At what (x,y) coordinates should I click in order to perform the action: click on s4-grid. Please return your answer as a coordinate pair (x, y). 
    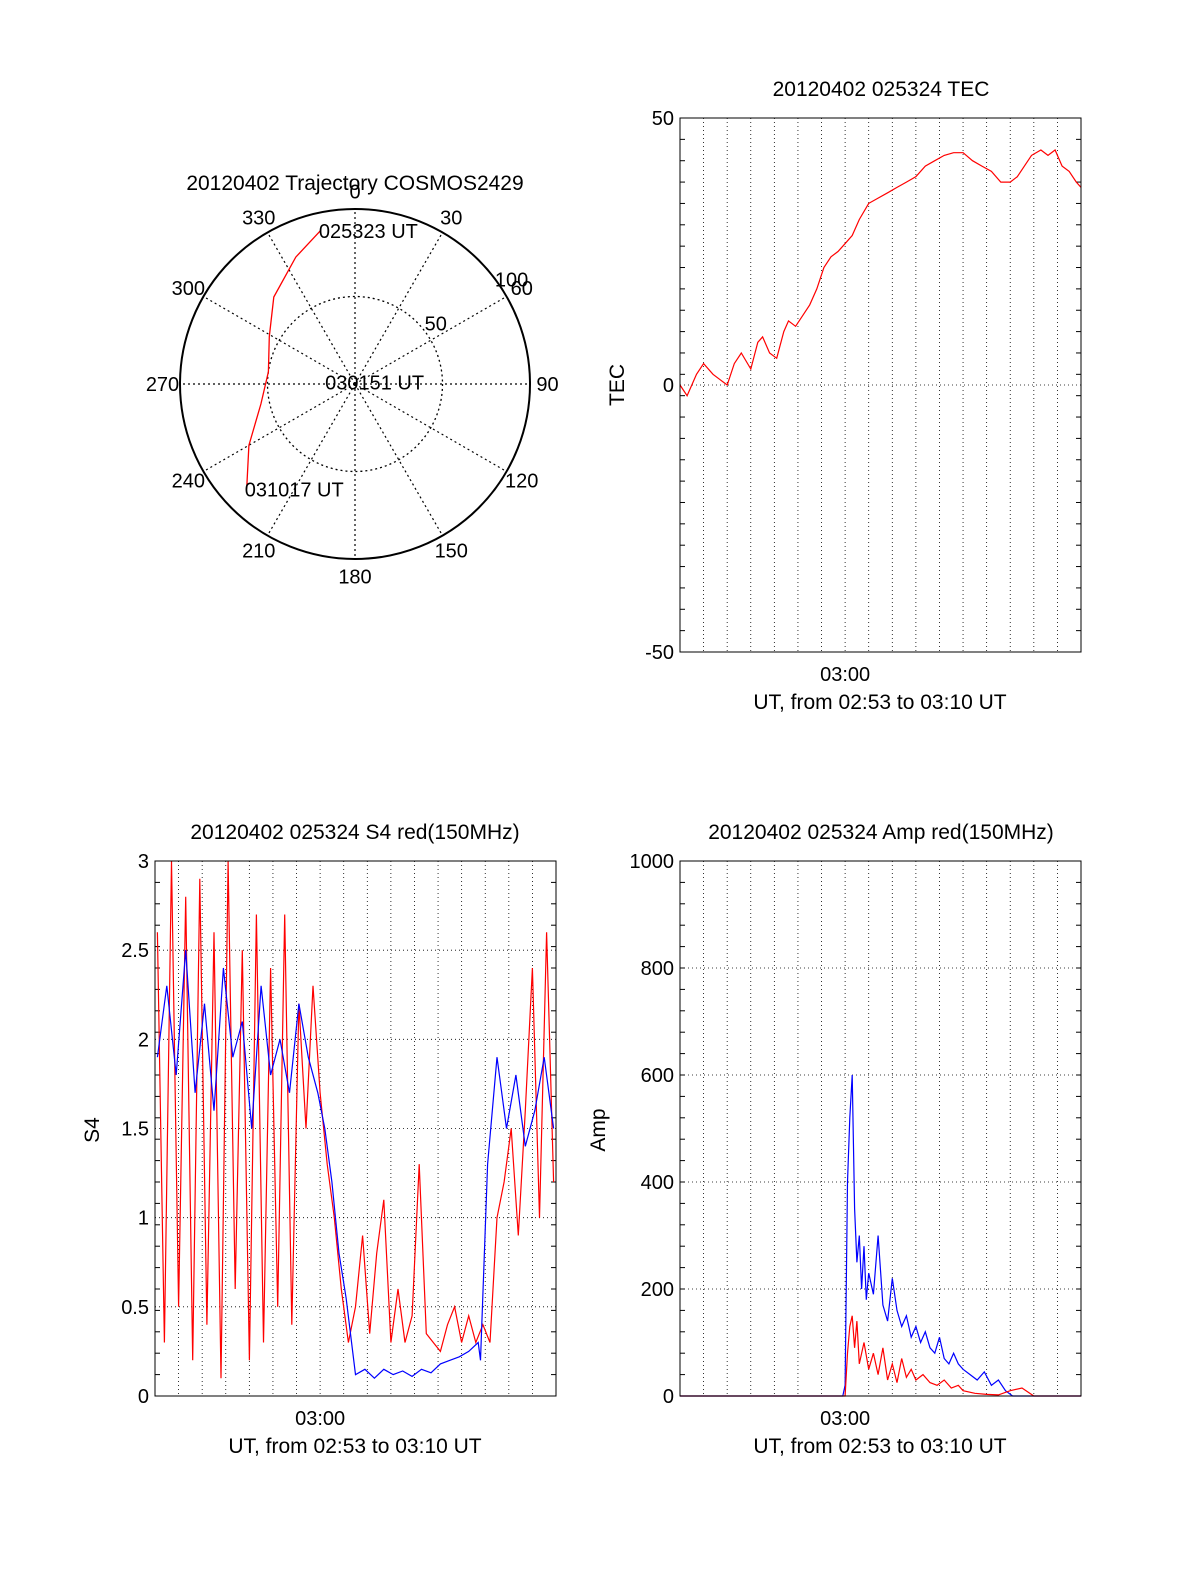
    Looking at the image, I should click on (355, 1128).